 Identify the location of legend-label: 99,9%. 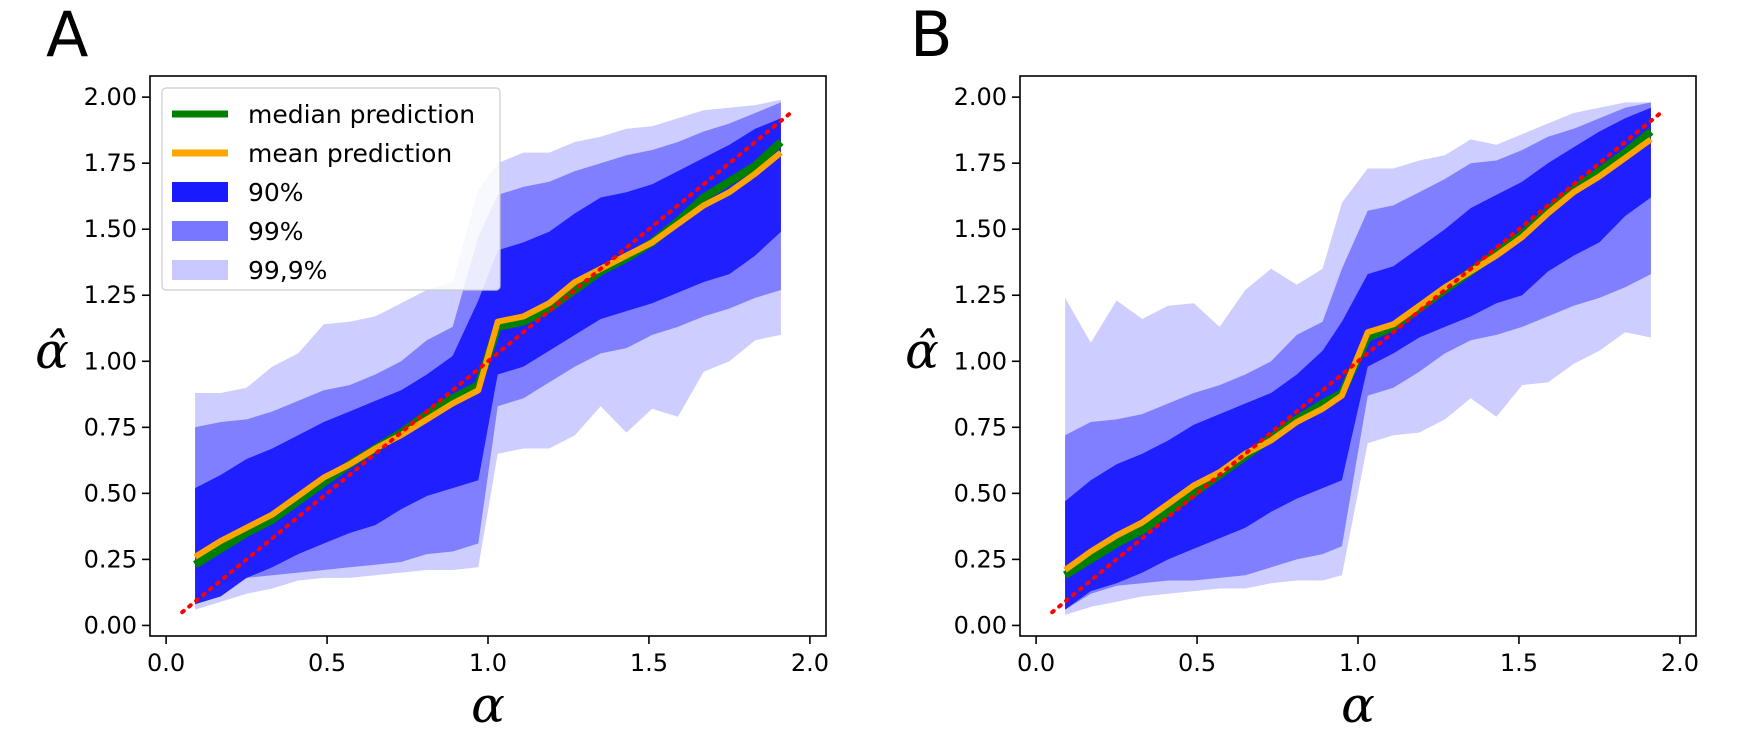
(287, 270).